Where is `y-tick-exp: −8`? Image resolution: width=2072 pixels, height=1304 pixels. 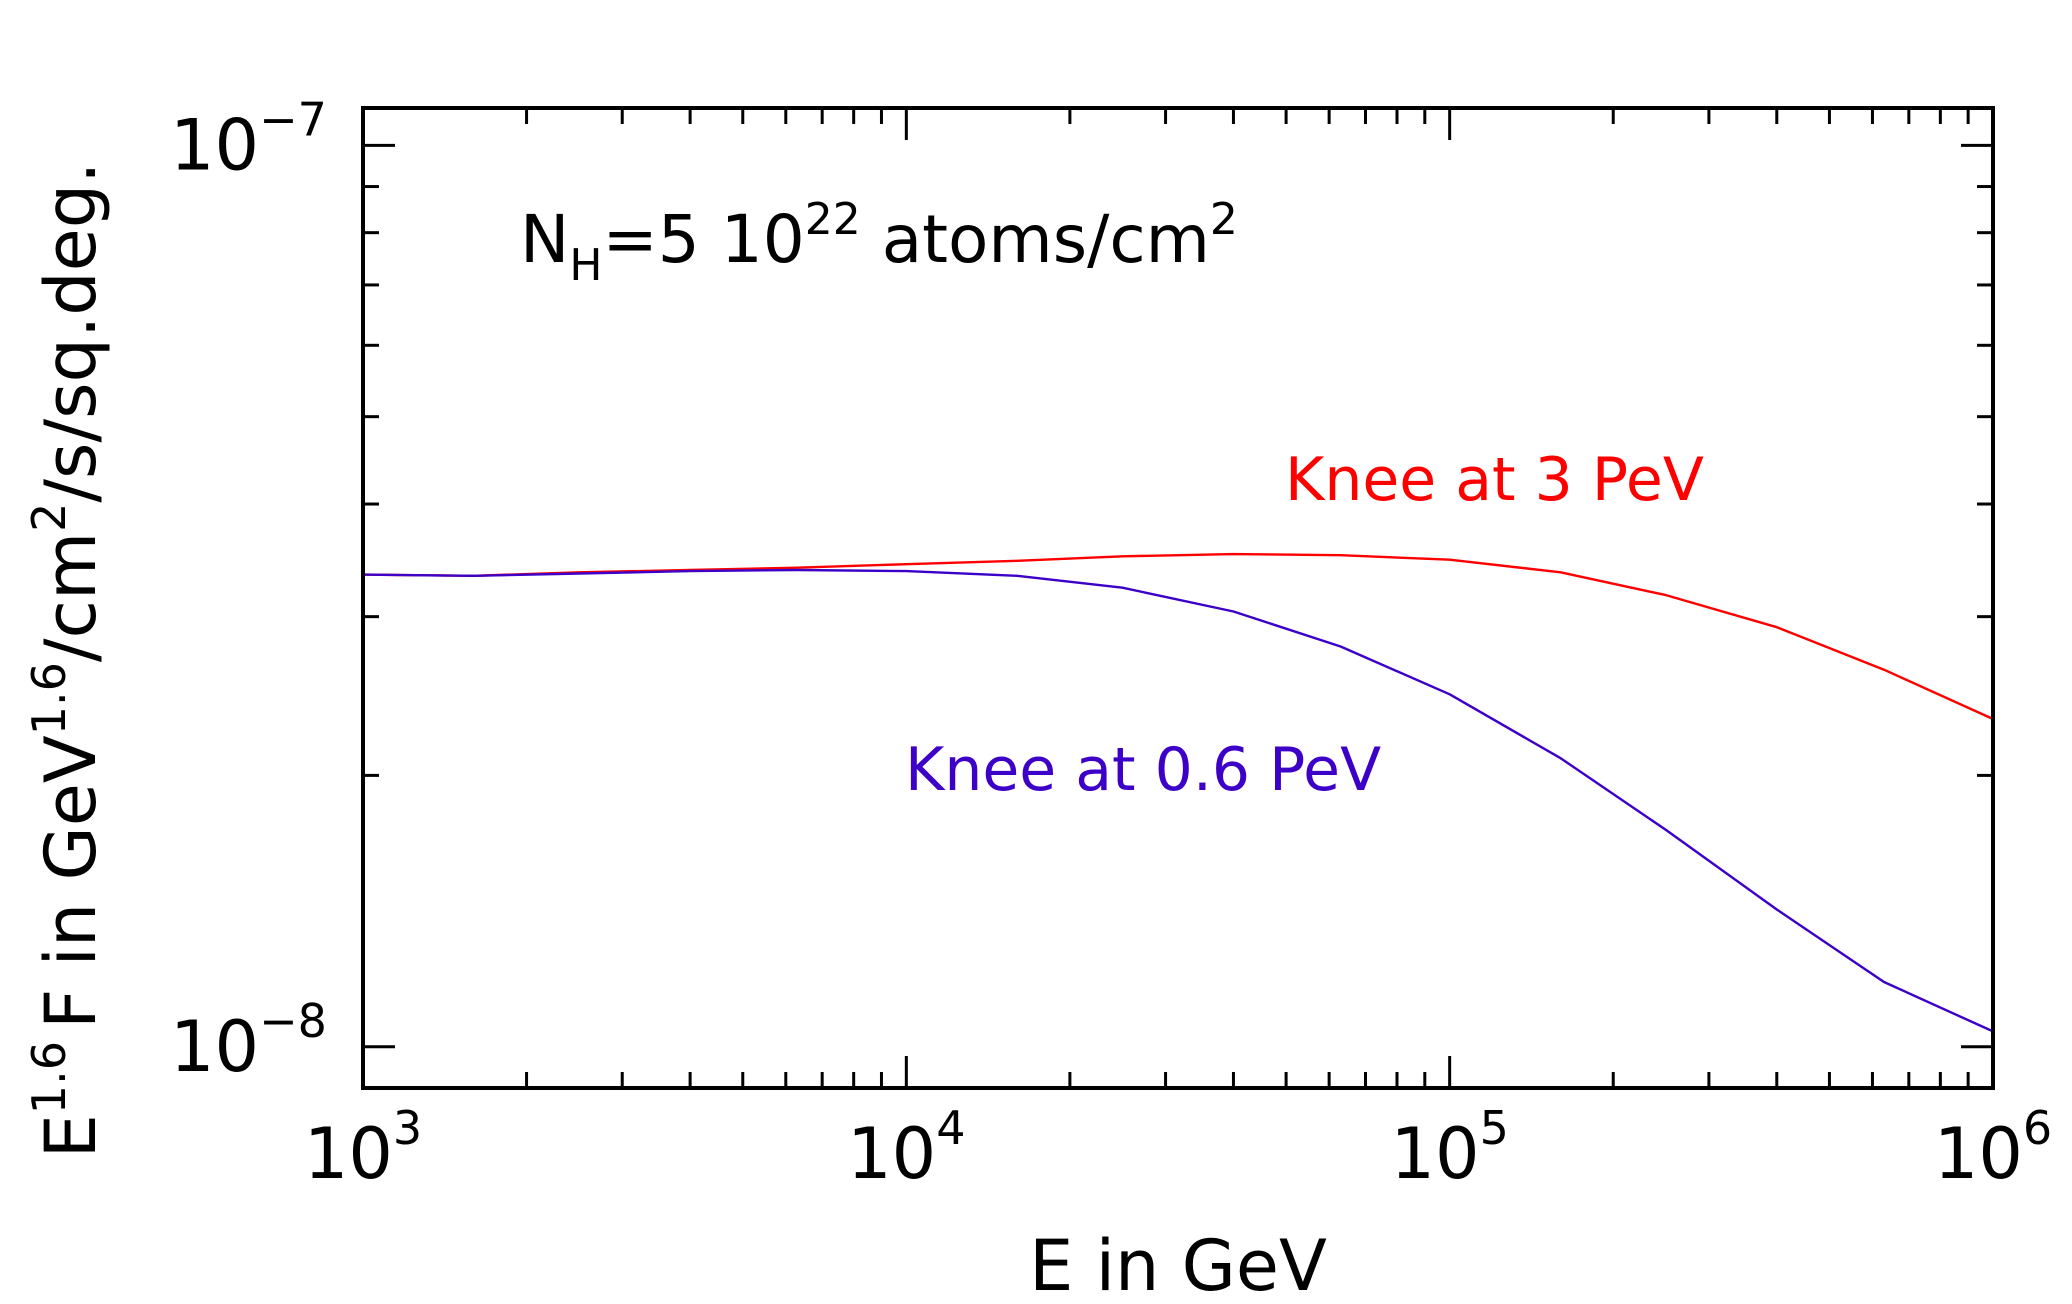
y-tick-exp: −8 is located at coordinates (293, 1021).